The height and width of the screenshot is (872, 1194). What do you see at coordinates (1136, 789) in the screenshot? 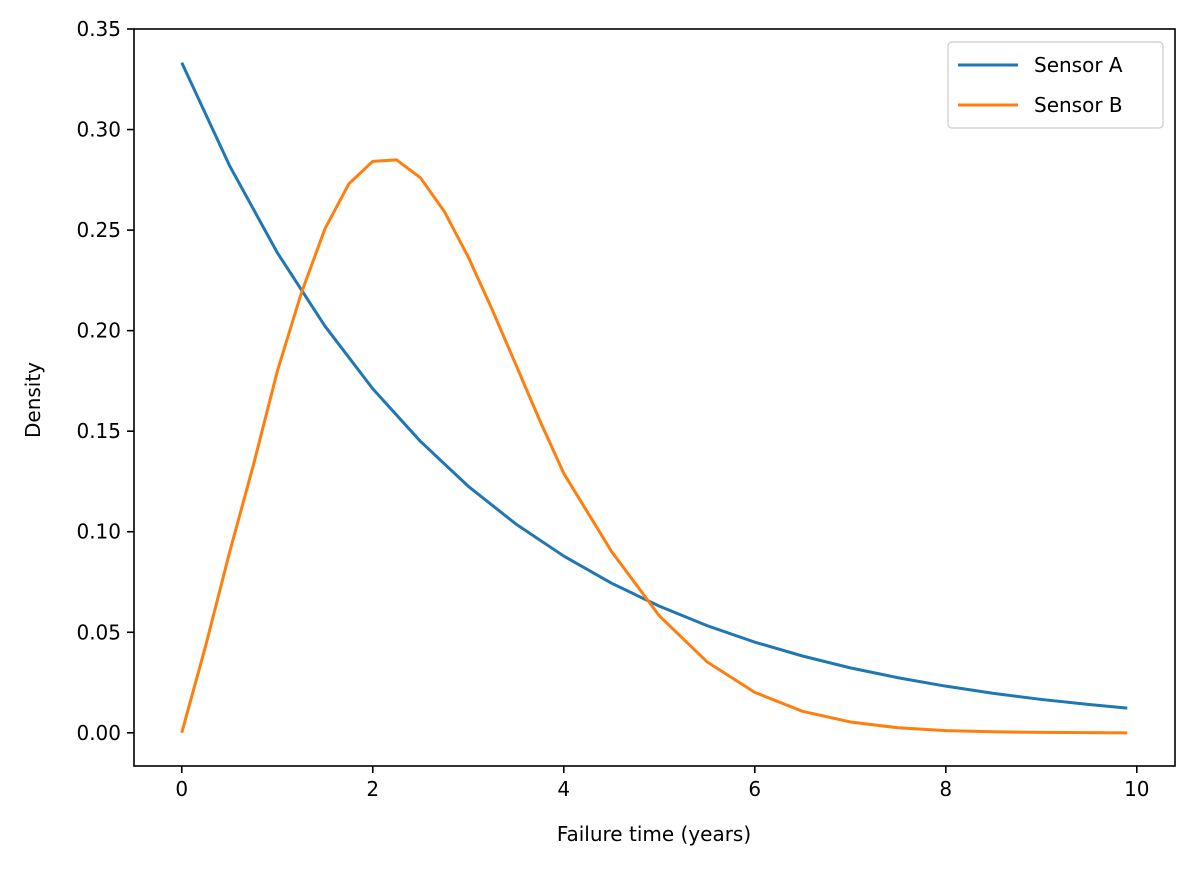
I see `x-tick-label: 10` at bounding box center [1136, 789].